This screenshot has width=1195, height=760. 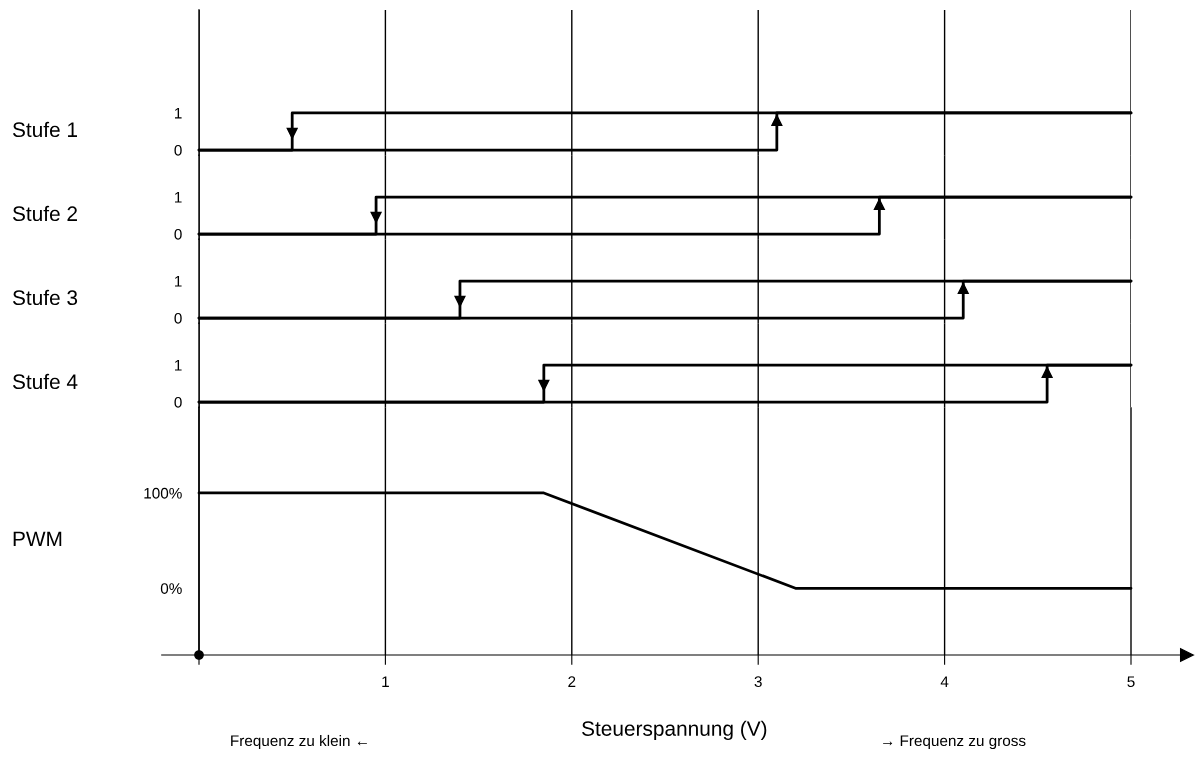 What do you see at coordinates (954, 742) in the screenshot?
I see `text: → Frequenz zu gross` at bounding box center [954, 742].